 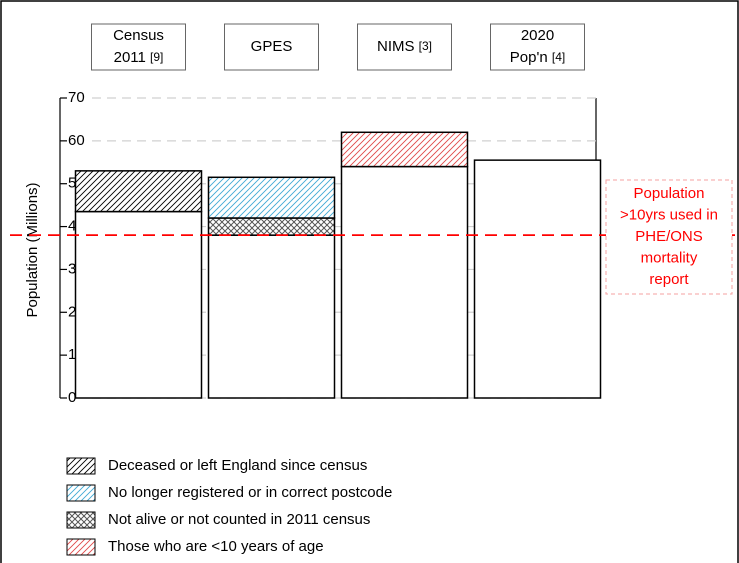 I want to click on category-label-line: 2020, so click(x=537, y=35).